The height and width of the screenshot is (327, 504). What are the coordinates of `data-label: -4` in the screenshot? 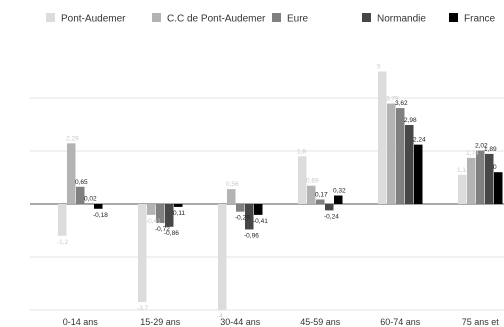 It's located at (220, 316).